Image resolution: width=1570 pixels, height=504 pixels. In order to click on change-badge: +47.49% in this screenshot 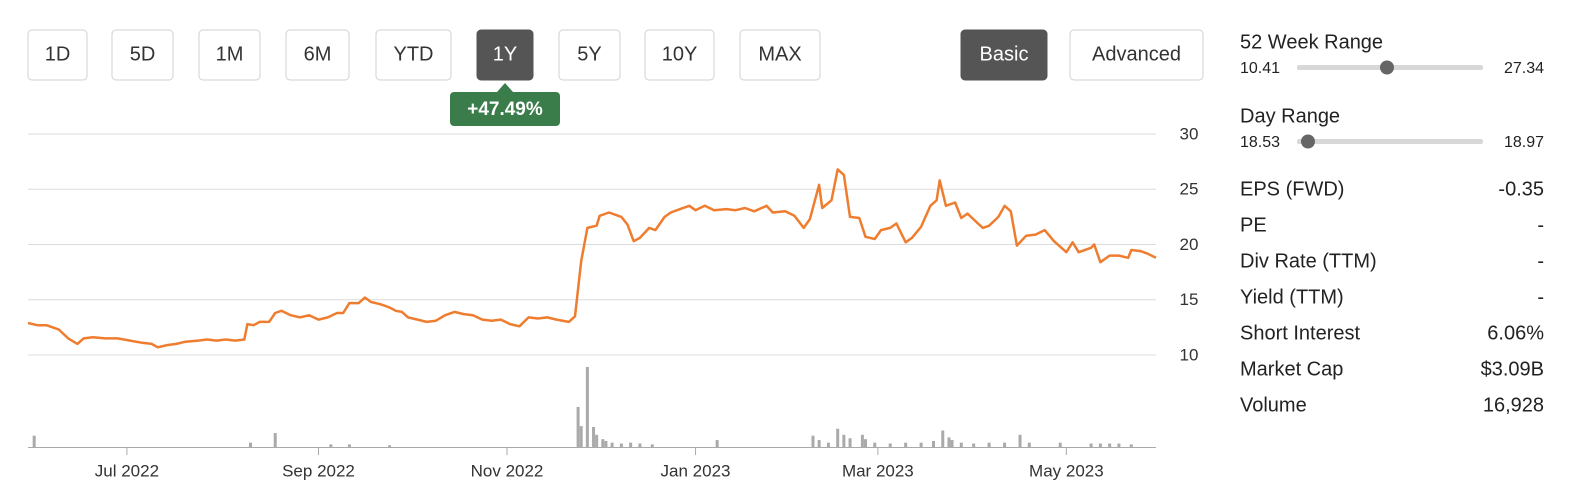, I will do `click(505, 104)`.